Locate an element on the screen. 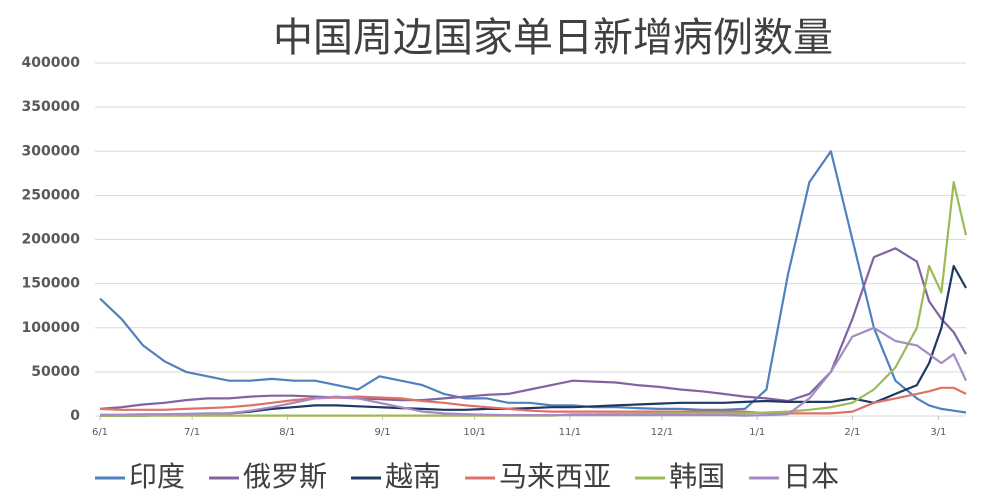  legend-label: 越南 is located at coordinates (413, 476).